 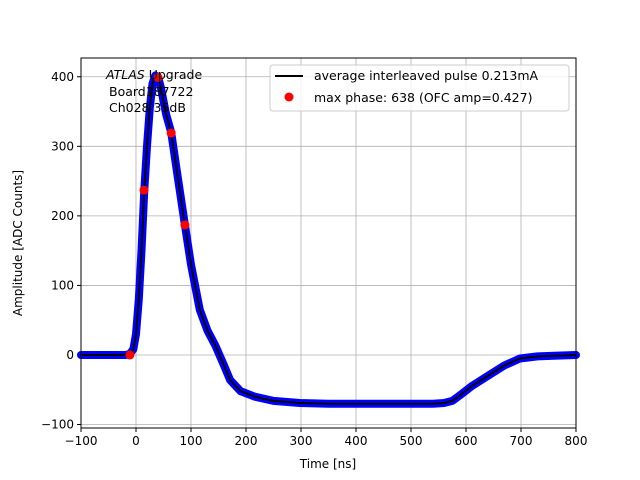 What do you see at coordinates (62, 146) in the screenshot?
I see `y-tick-label: 300` at bounding box center [62, 146].